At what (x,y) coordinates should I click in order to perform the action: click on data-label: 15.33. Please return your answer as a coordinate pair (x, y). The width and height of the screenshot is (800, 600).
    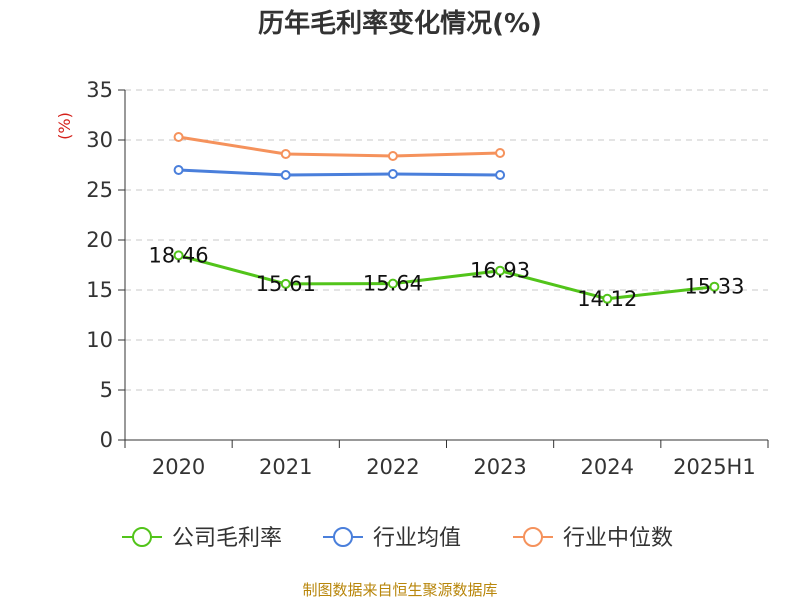
    Looking at the image, I should click on (714, 287).